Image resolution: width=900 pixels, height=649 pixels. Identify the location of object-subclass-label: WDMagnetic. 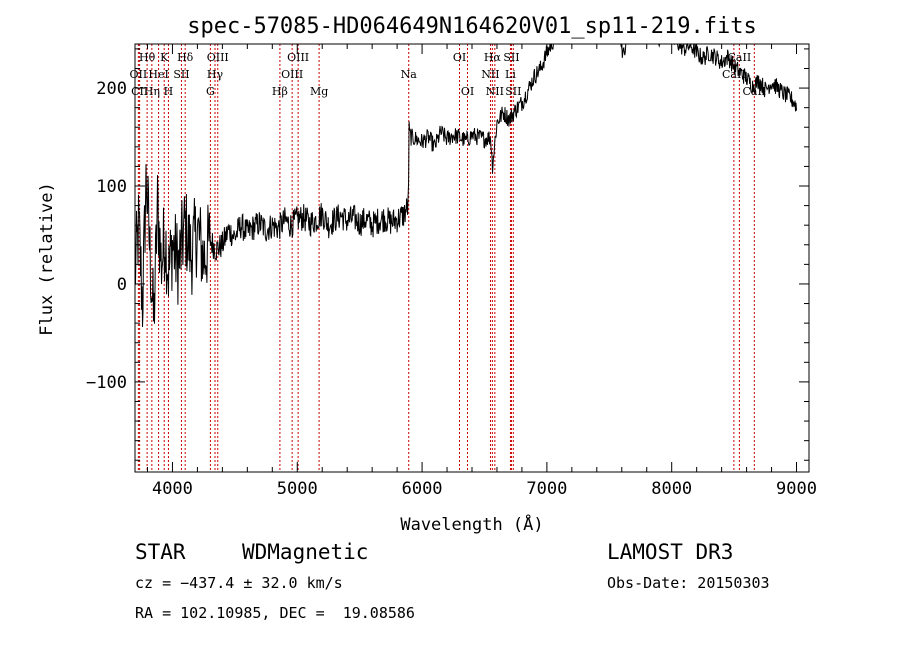
(305, 552).